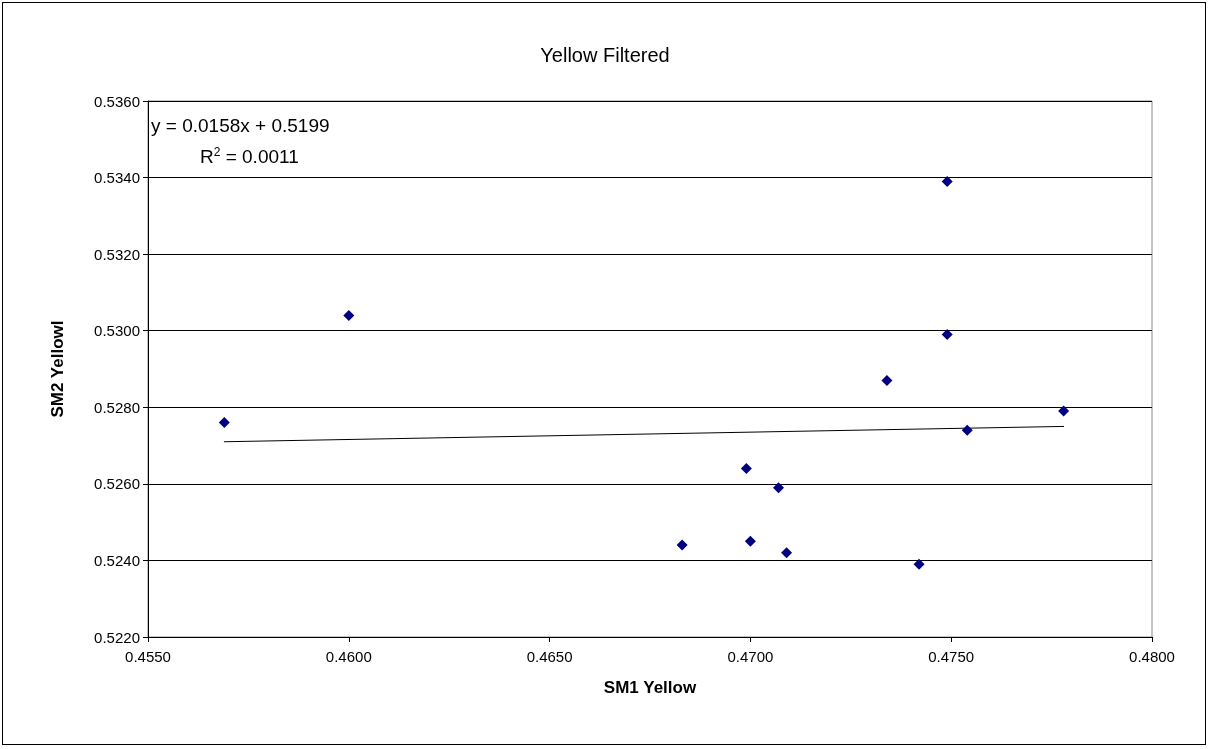 This screenshot has width=1210, height=749. I want to click on y-axis-title: SM2 Yellowl, so click(57, 369).